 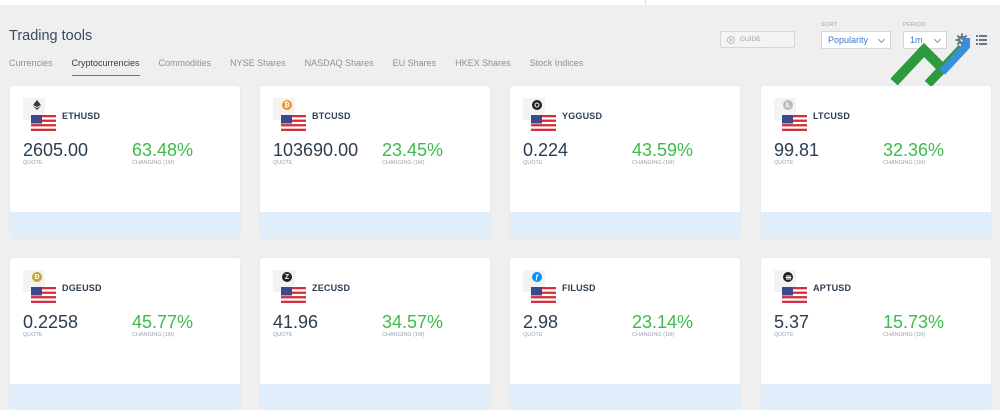 What do you see at coordinates (625, 334) in the screenshot?
I see `instrument-card: ƒ FILUSD 2.98 QUOTE 23.14% CHANGING (1M)` at bounding box center [625, 334].